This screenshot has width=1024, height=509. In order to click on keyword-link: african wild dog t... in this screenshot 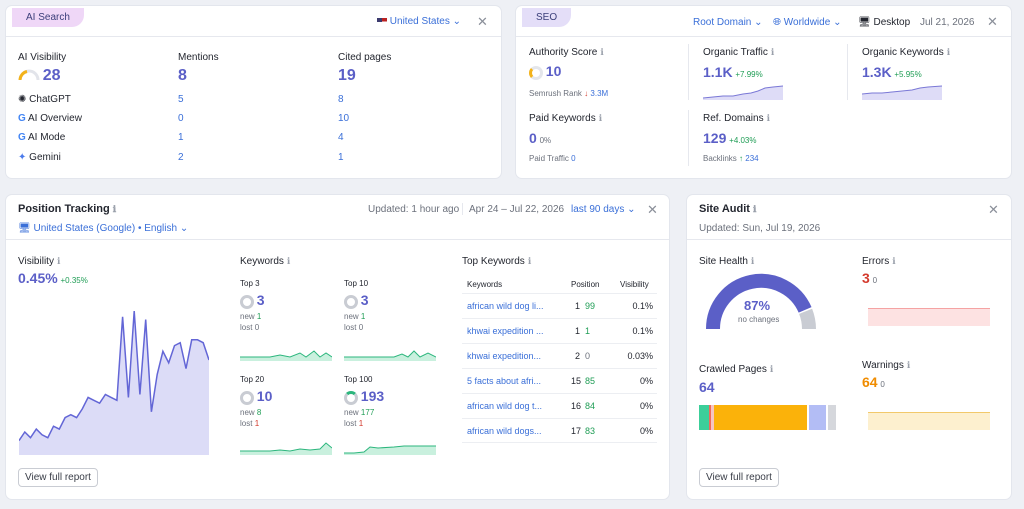, I will do `click(505, 406)`.